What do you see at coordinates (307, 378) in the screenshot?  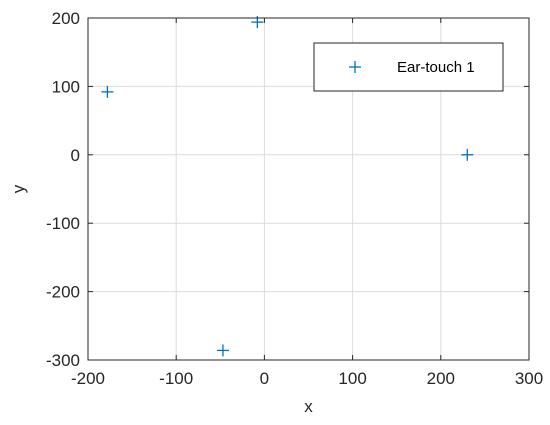 I see `x-tick-labels: -200 -100 0 100 200 300` at bounding box center [307, 378].